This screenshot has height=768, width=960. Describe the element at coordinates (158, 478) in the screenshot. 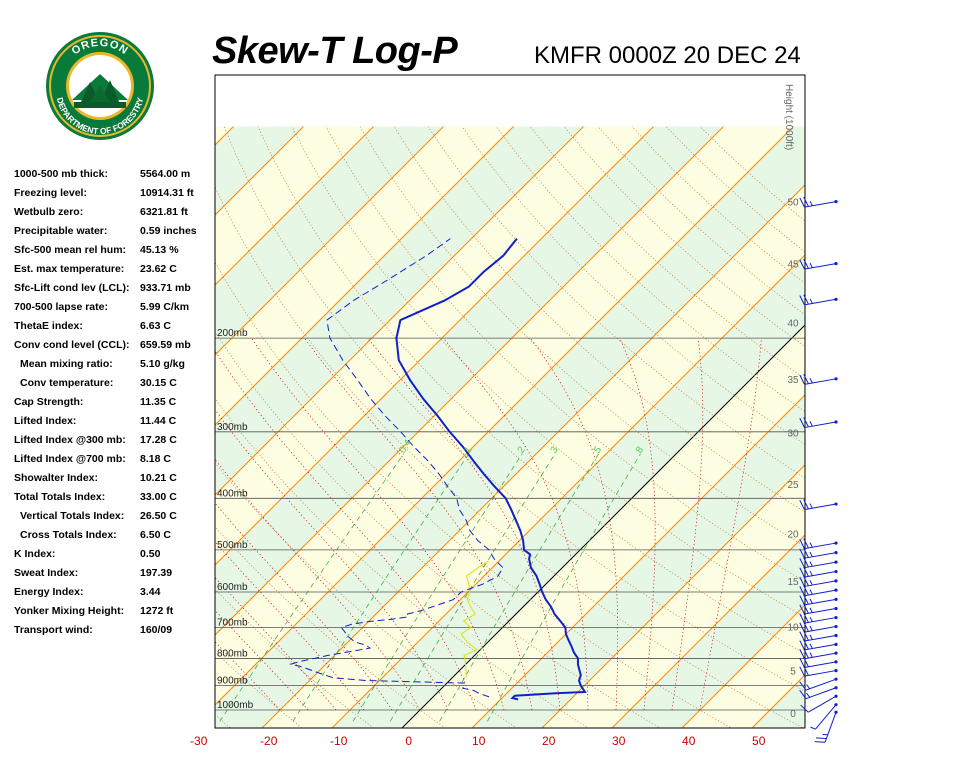

I see `index-value: 10.21 C` at that location.